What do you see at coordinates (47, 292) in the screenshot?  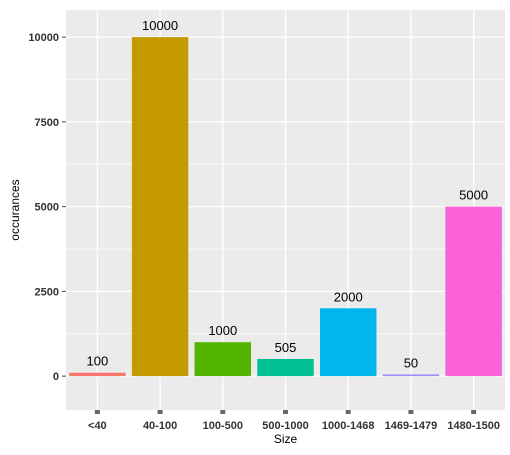 I see `y-tick-label: 2500` at bounding box center [47, 292].